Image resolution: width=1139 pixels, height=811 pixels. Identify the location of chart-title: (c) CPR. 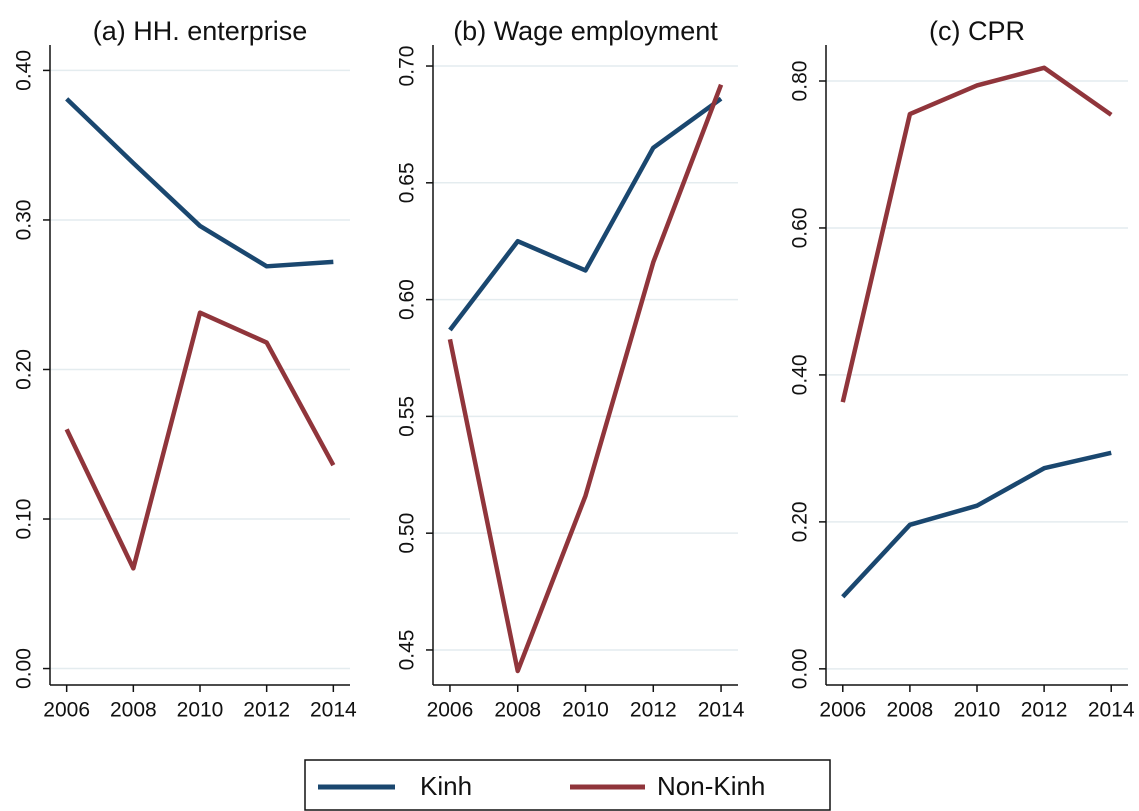
(977, 31).